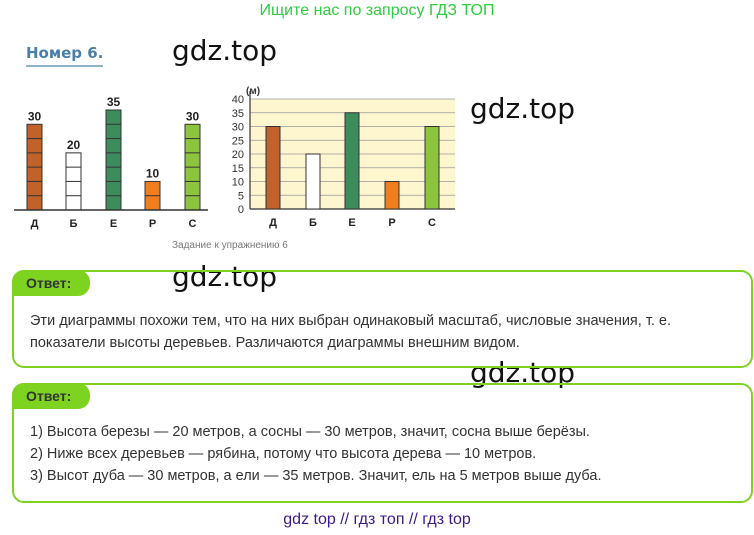 The image size is (754, 535). What do you see at coordinates (65, 55) in the screenshot?
I see `task-number: Номер 6.` at bounding box center [65, 55].